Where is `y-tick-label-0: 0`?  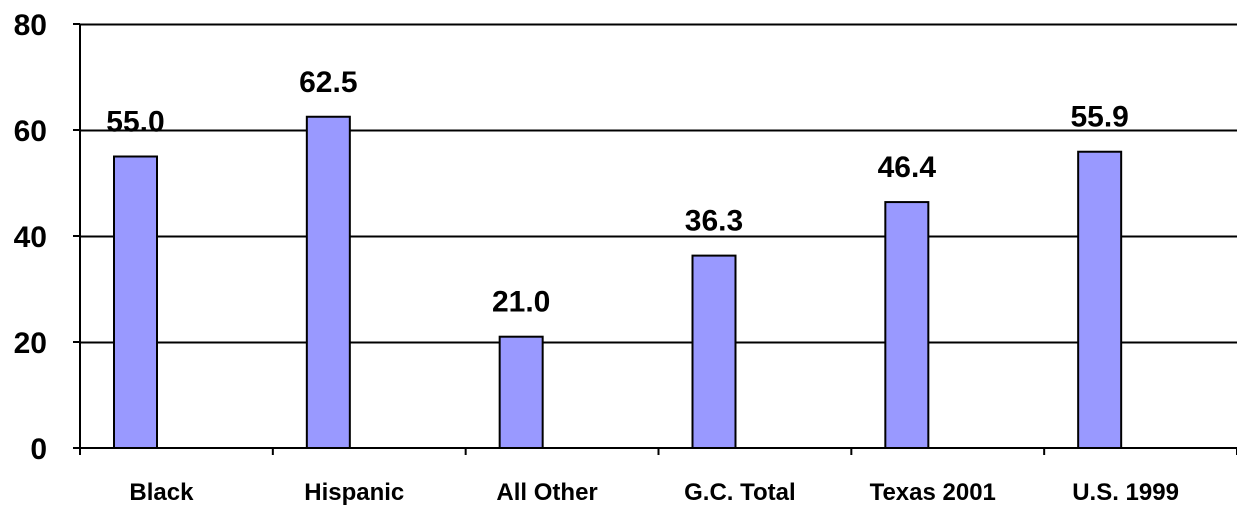 y-tick-label-0: 0 is located at coordinates (38, 449).